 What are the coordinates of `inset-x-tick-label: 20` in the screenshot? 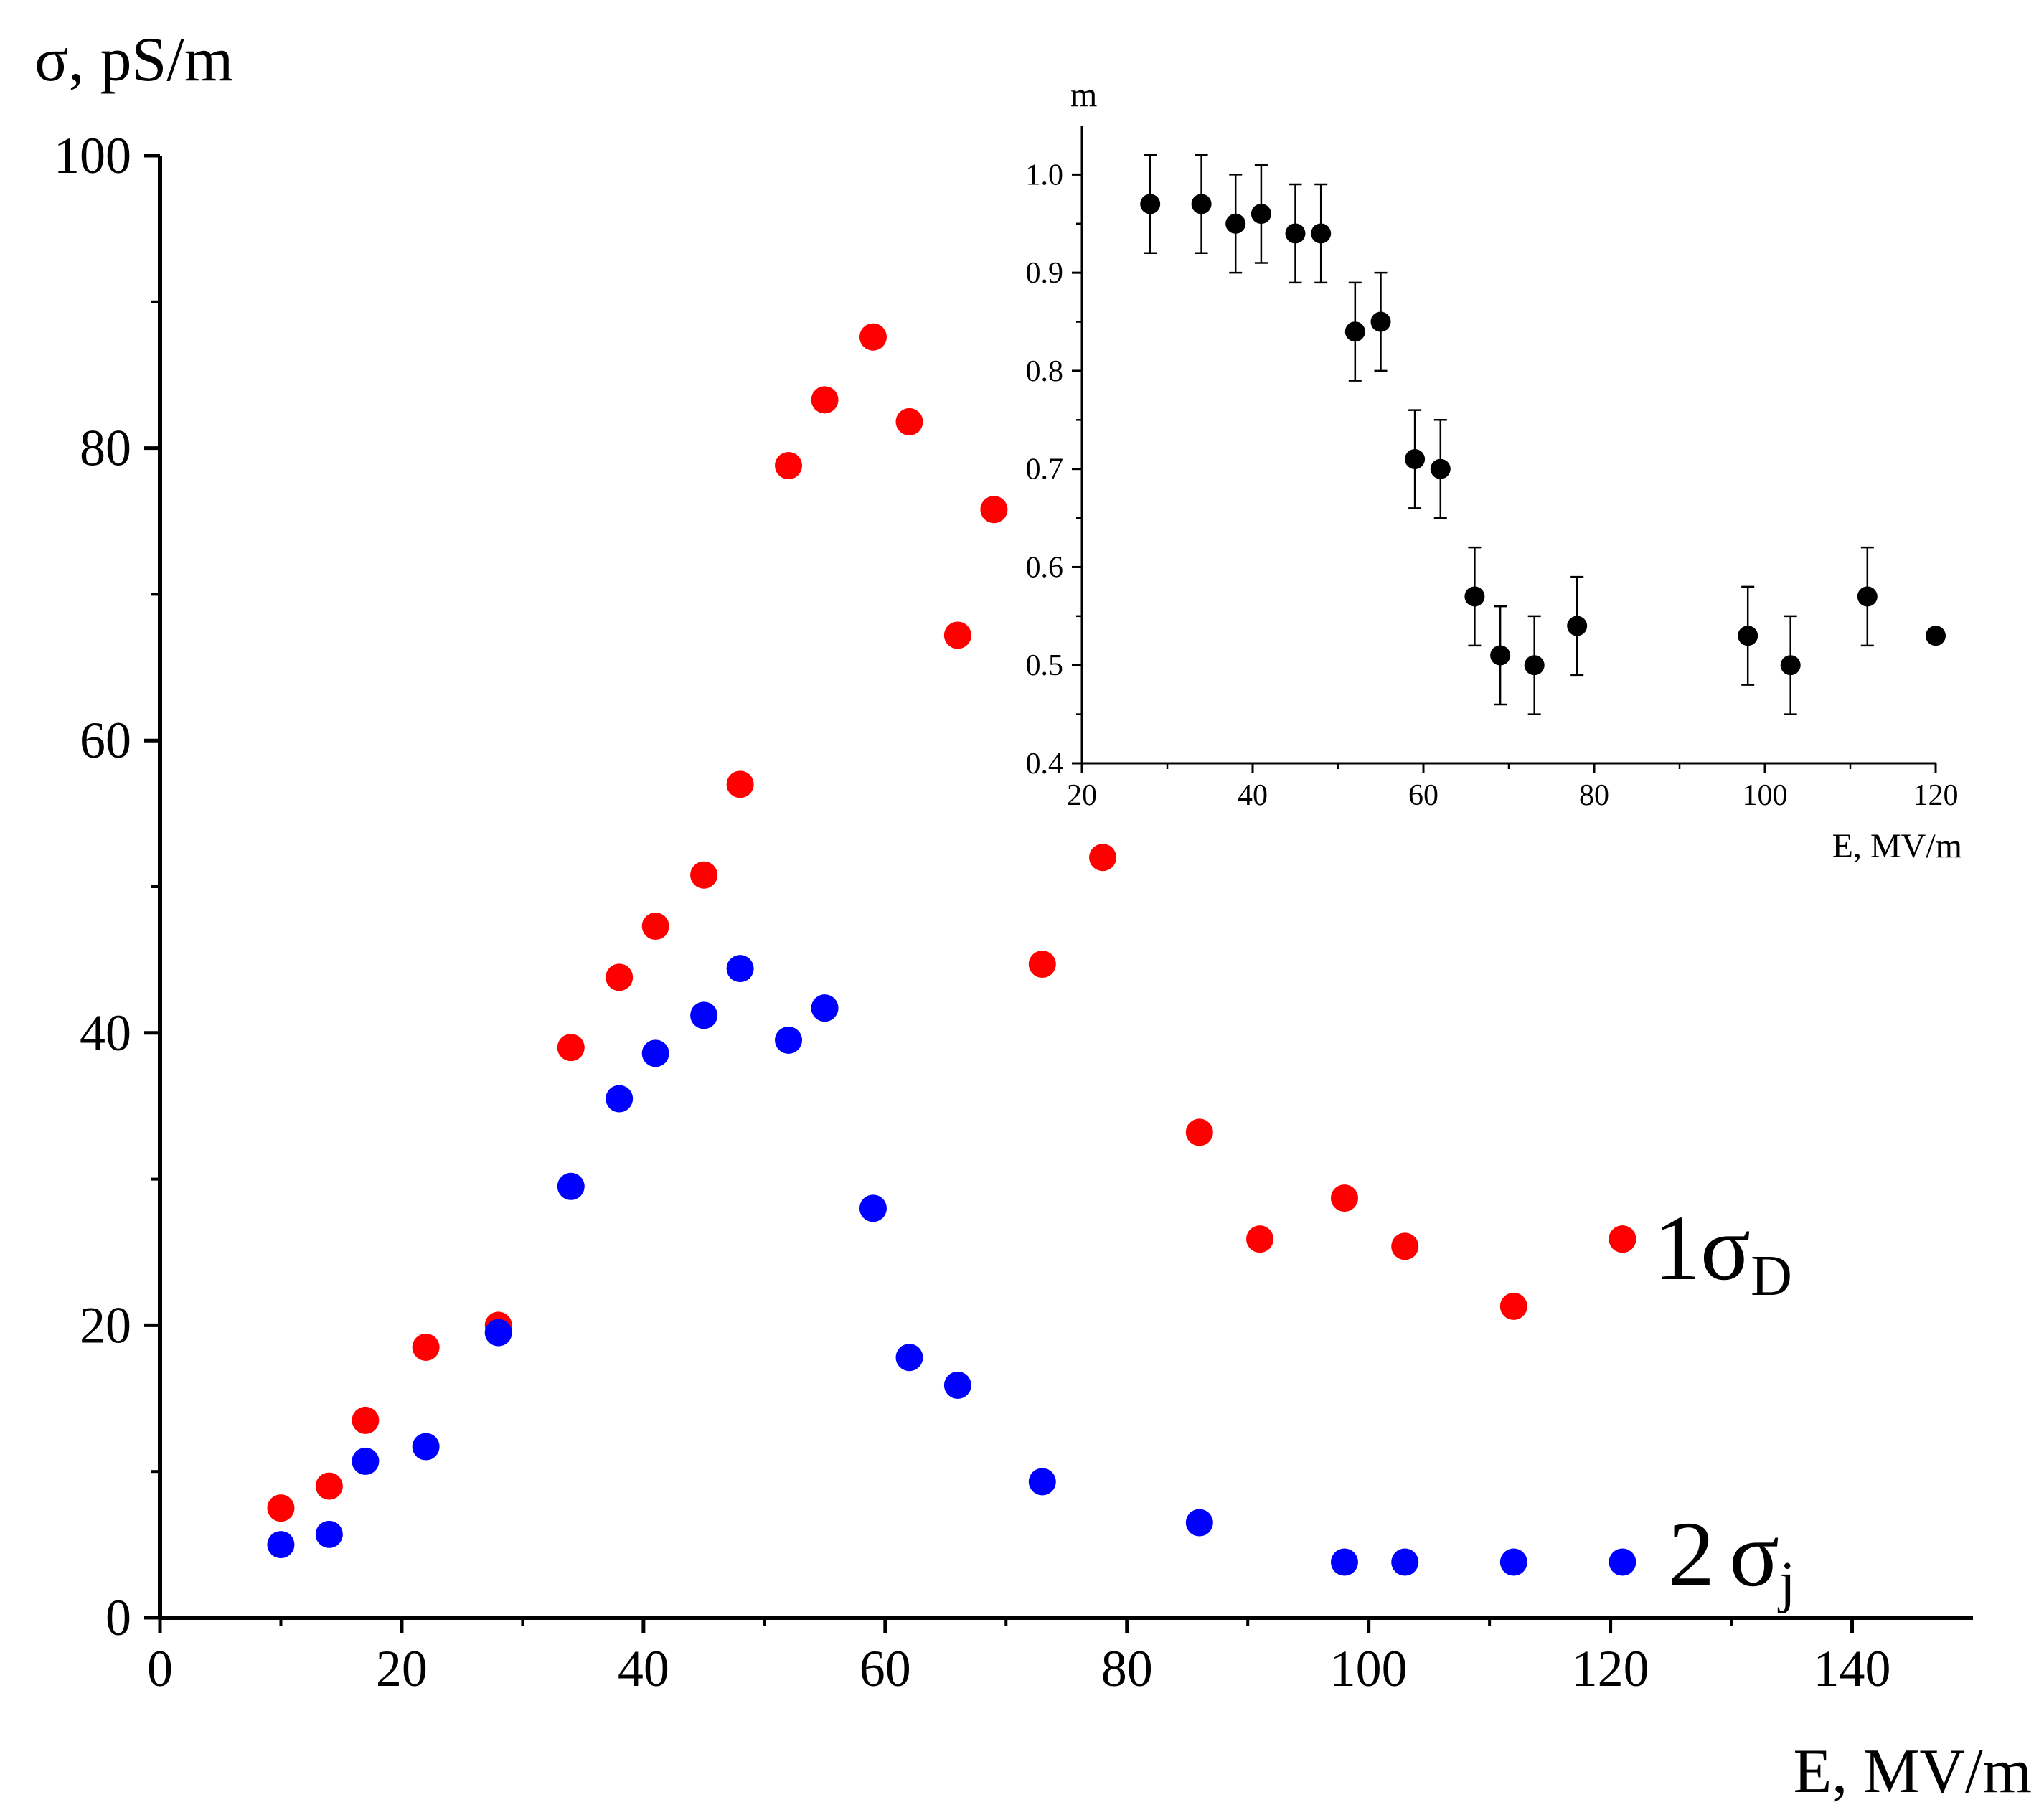 It's located at (1082, 795).